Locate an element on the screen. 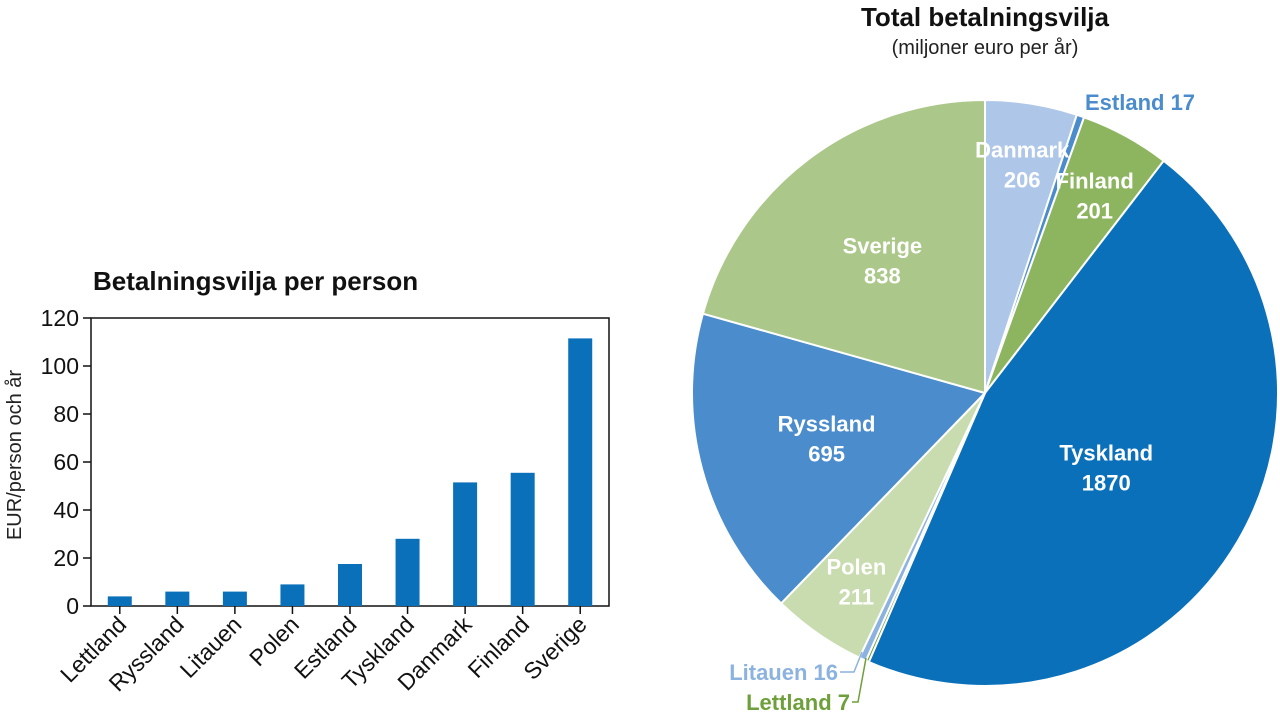 Image resolution: width=1280 pixels, height=719 pixels. slice-ryssland is located at coordinates (838, 458).